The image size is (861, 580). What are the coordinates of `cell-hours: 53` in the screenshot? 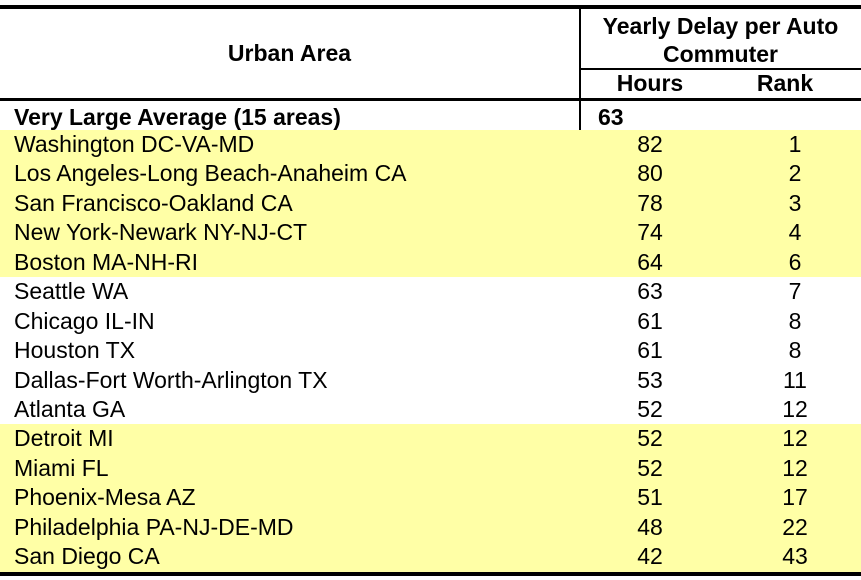 It's located at (650, 379).